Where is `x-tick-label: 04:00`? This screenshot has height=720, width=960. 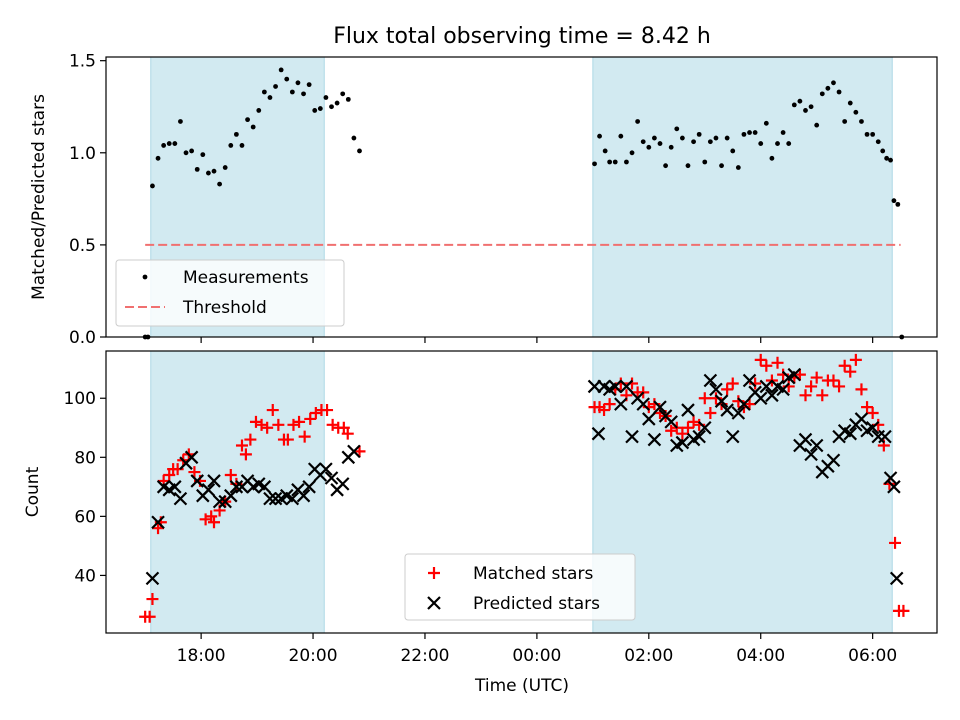 x-tick-label: 04:00 is located at coordinates (760, 656).